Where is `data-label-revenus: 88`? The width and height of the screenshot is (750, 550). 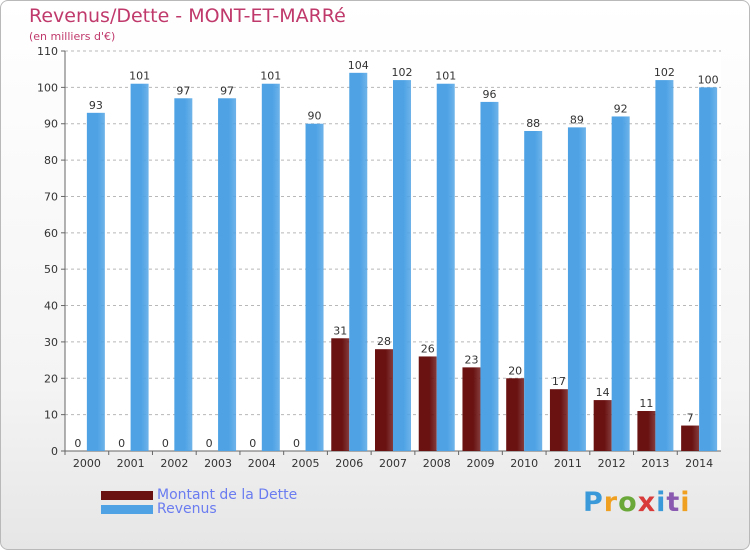
data-label-revenus: 88 is located at coordinates (533, 123).